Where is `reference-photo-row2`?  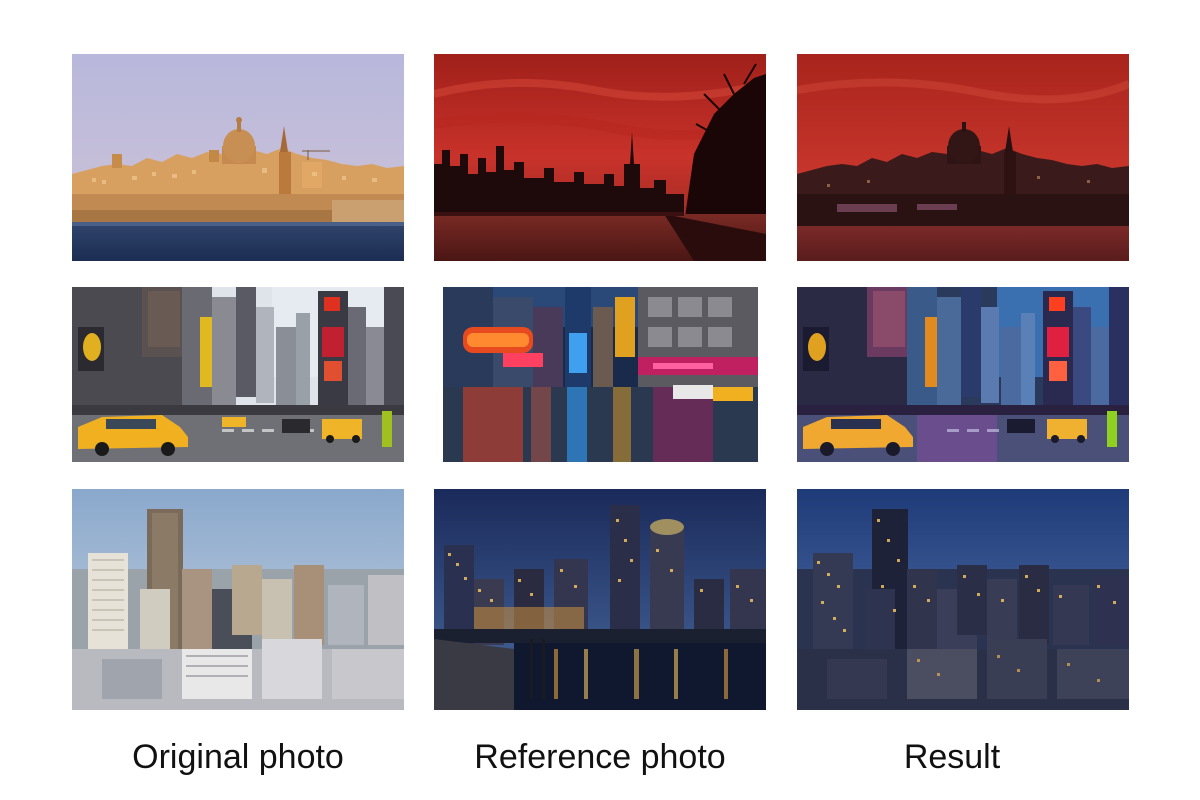 reference-photo-row2 is located at coordinates (600, 374).